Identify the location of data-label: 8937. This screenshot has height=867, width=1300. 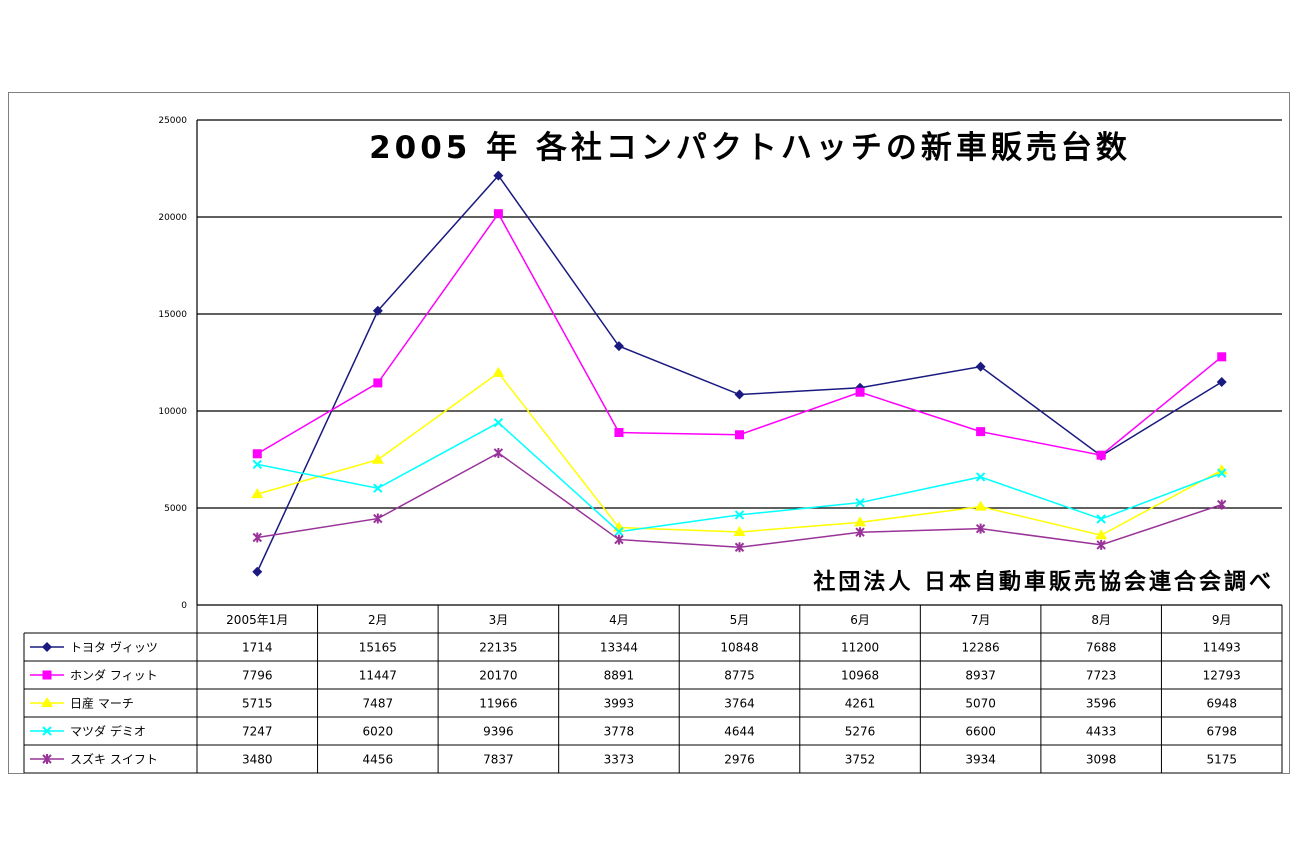
(980, 676).